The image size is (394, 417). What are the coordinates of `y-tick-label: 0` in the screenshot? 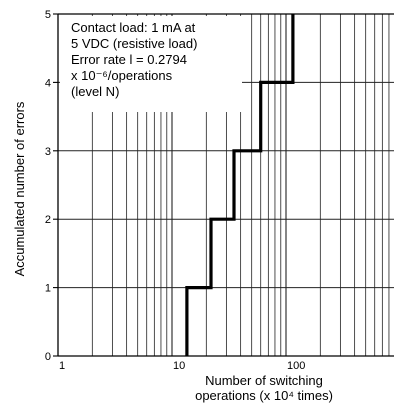 It's located at (48, 357).